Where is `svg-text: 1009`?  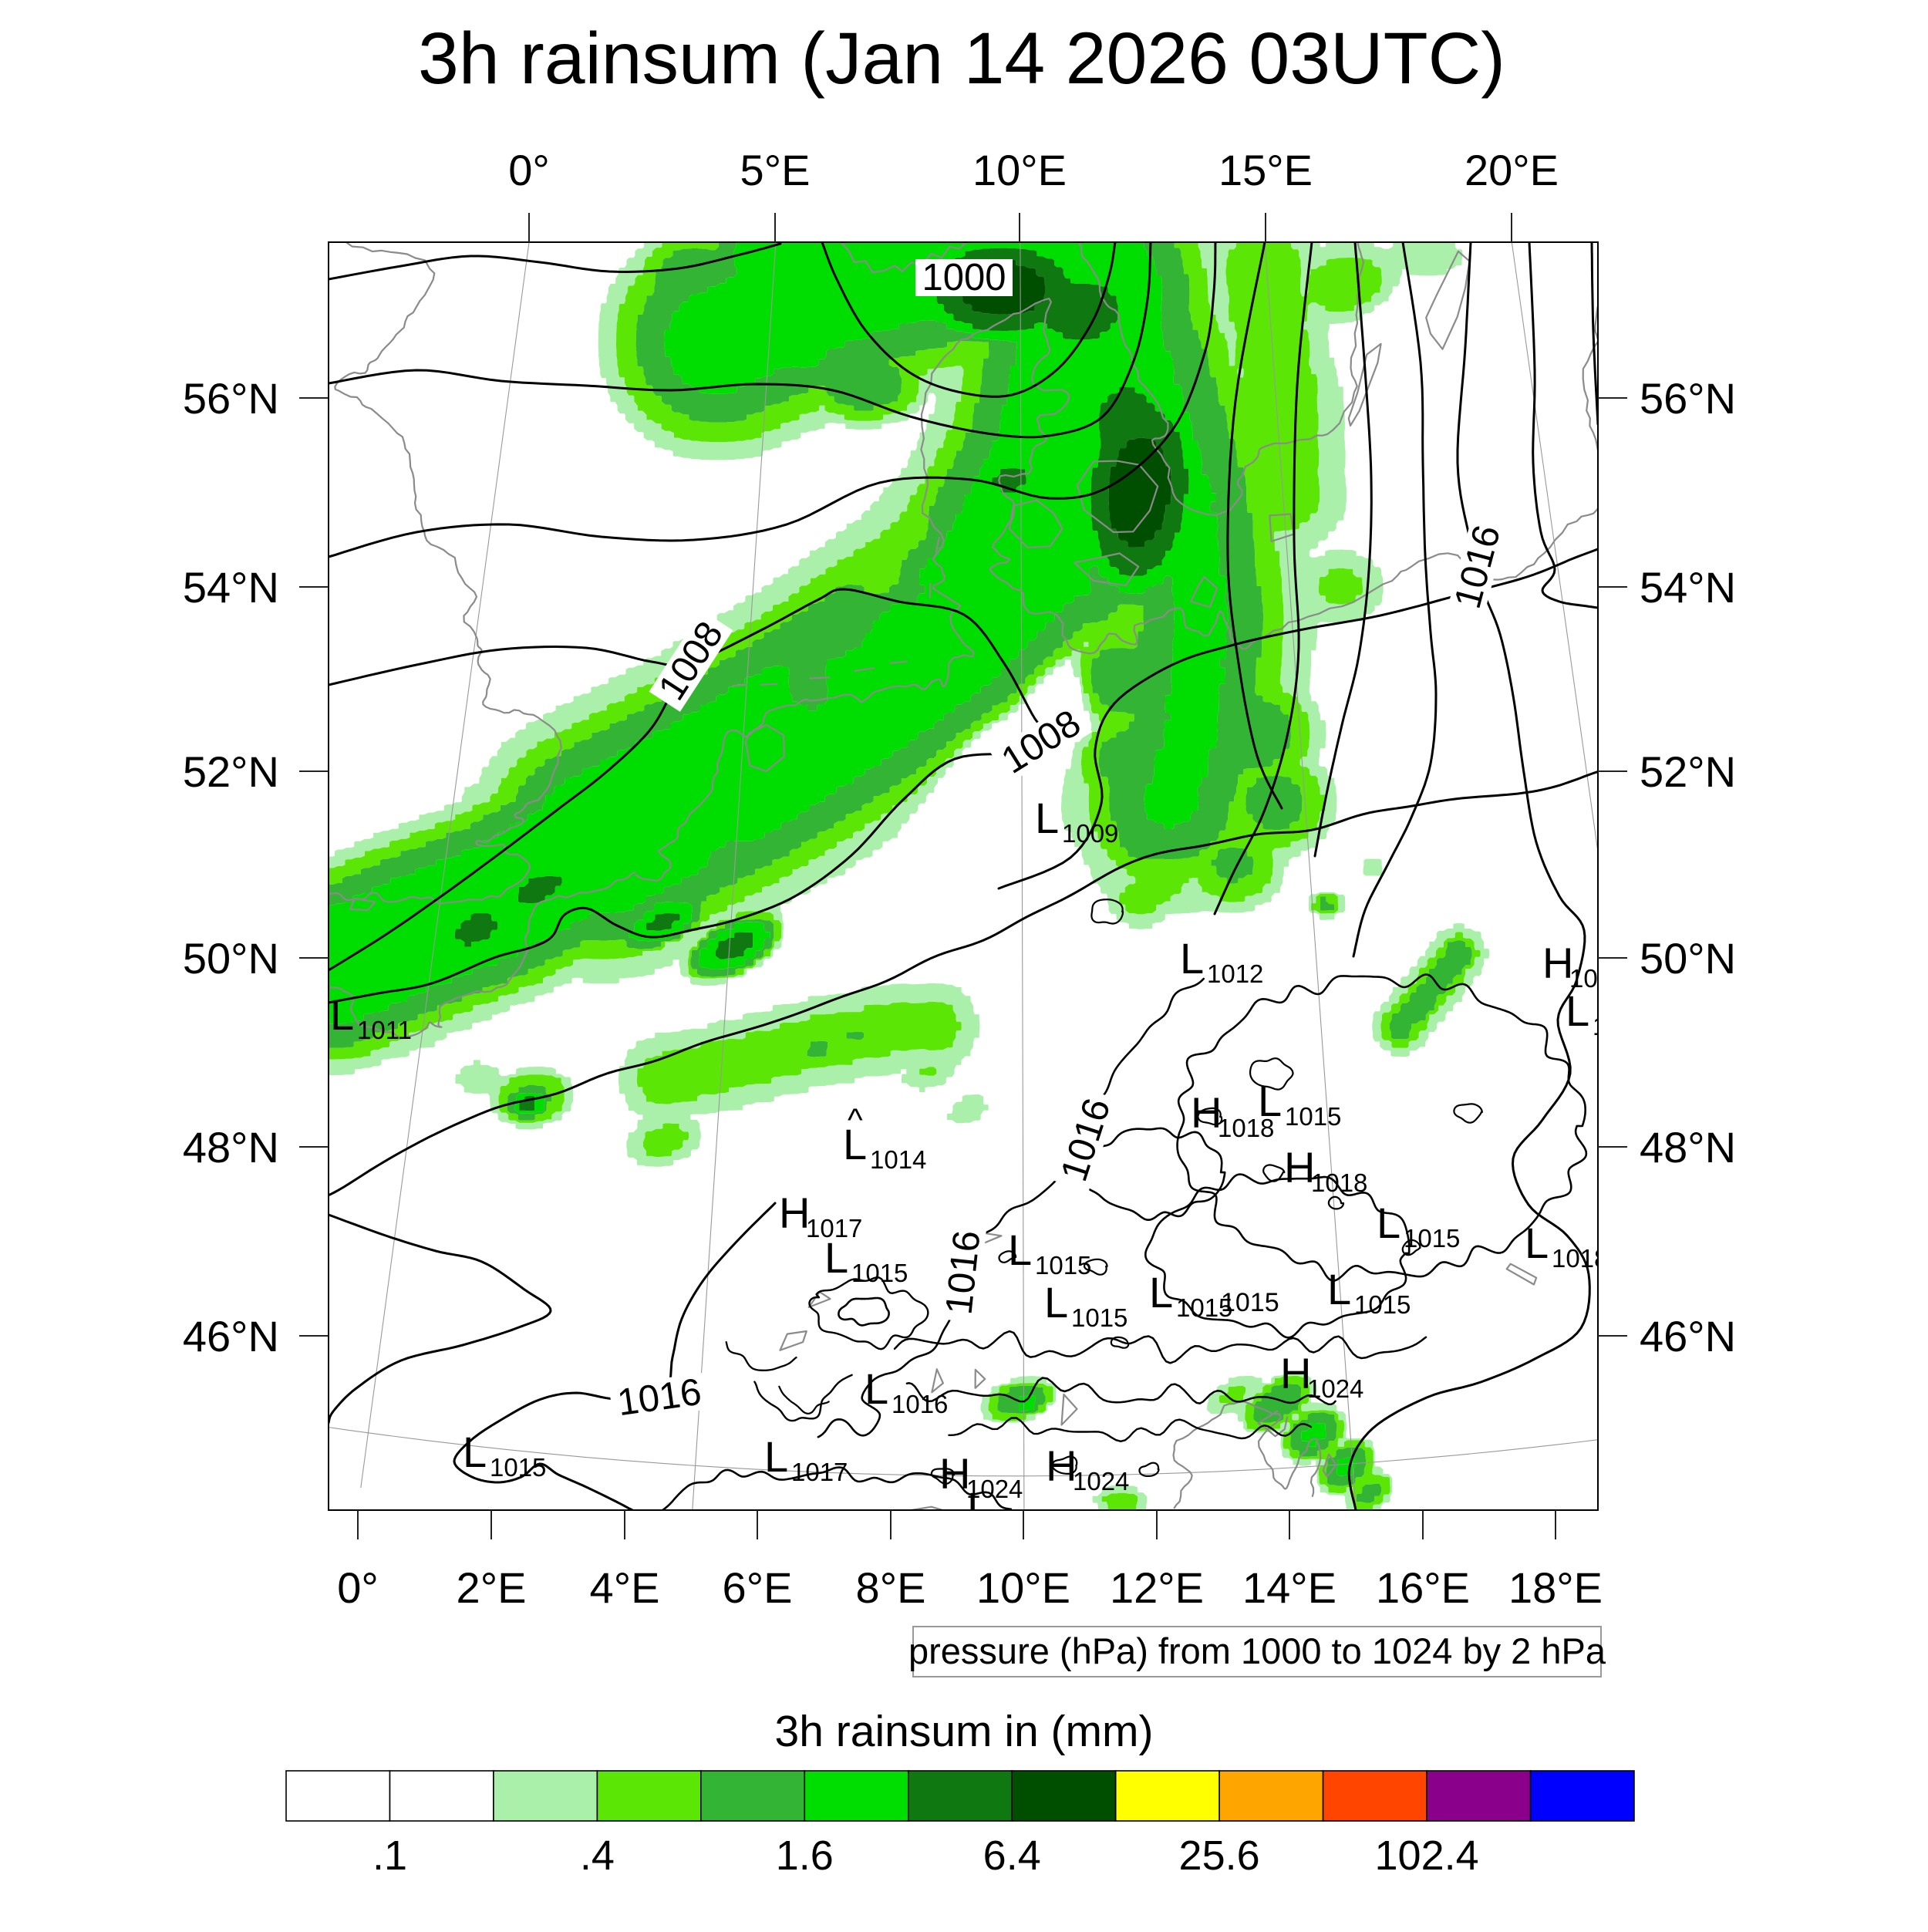 svg-text: 1009 is located at coordinates (1090, 833).